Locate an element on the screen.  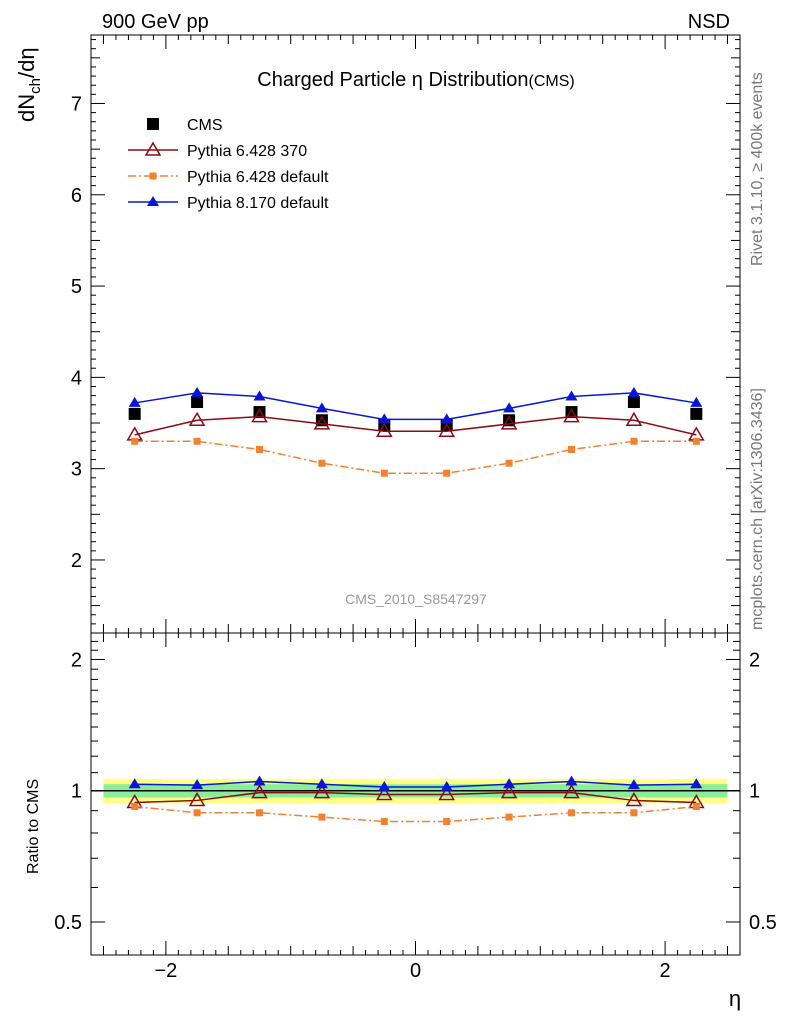
y-tick-label: 1 is located at coordinates (76, 792).